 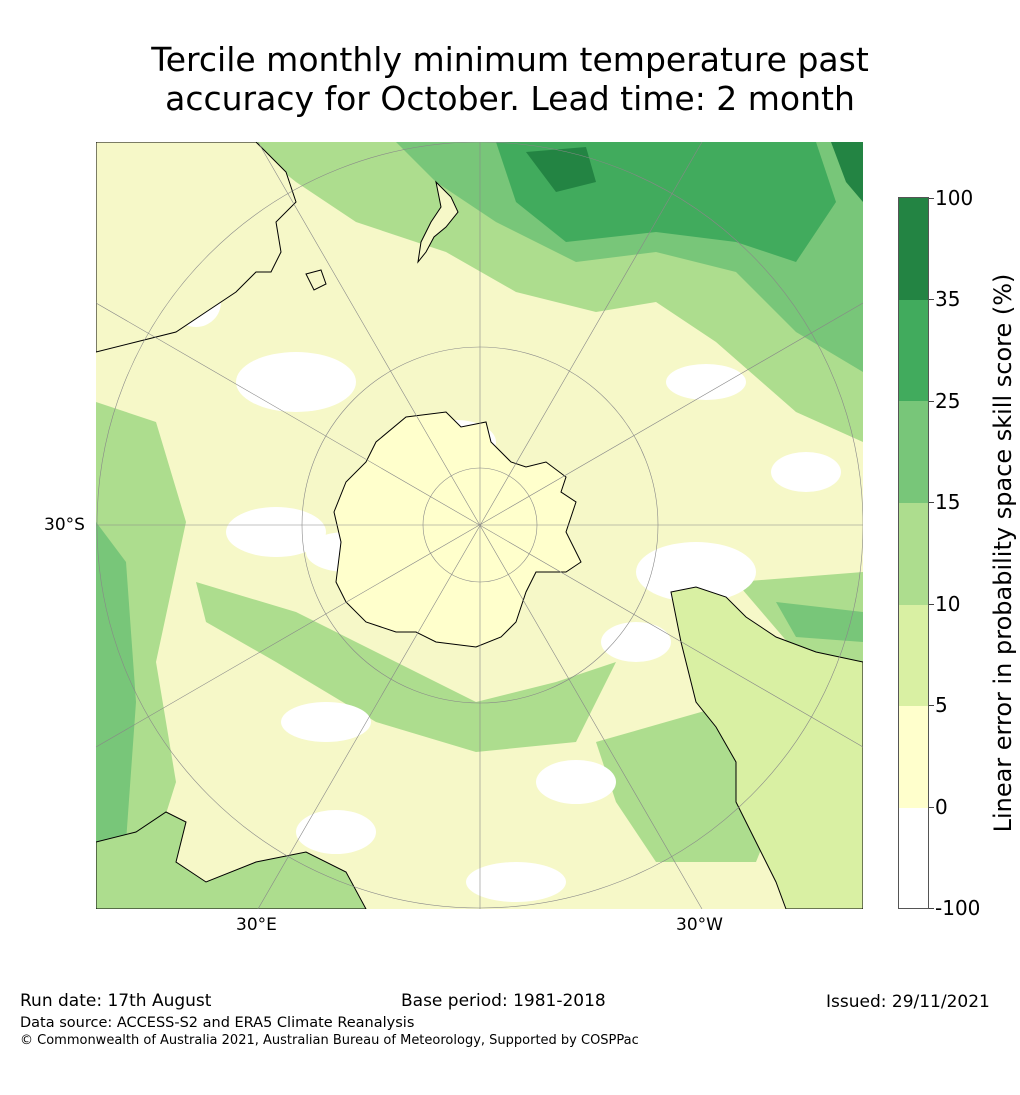 I want to click on run-date: Run date: 17th August, so click(x=116, y=1001).